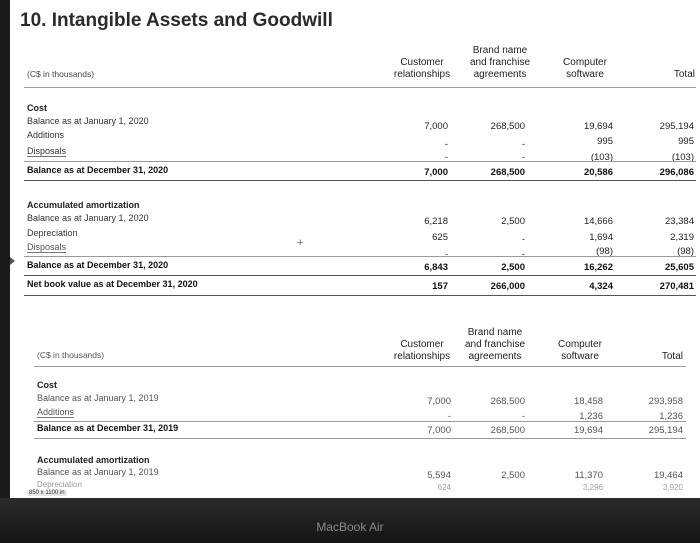 The image size is (700, 543). I want to click on cell: 6,218, so click(436, 221).